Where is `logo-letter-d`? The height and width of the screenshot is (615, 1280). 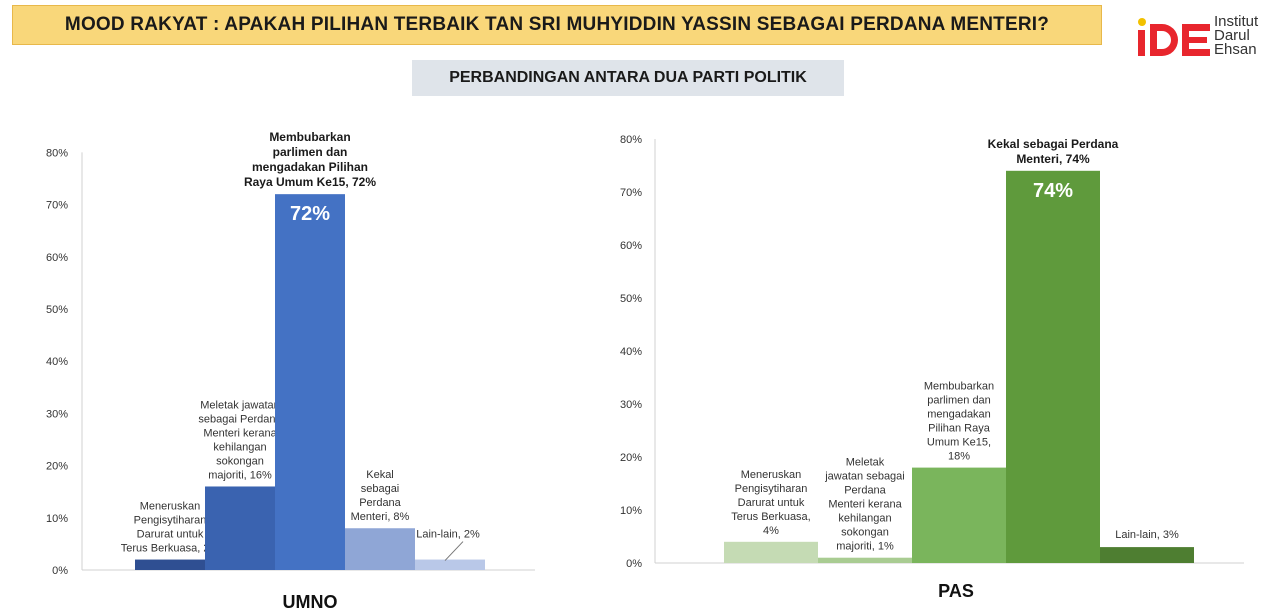 logo-letter-d is located at coordinates (1164, 40).